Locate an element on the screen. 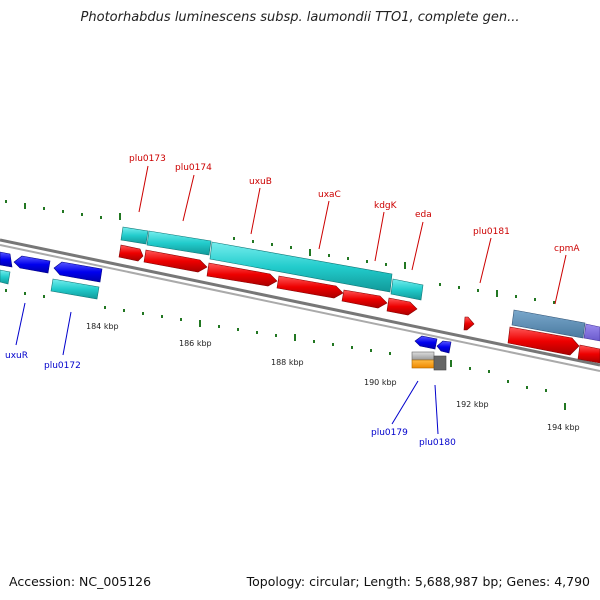  plu0174-cds is located at coordinates (175, 261).